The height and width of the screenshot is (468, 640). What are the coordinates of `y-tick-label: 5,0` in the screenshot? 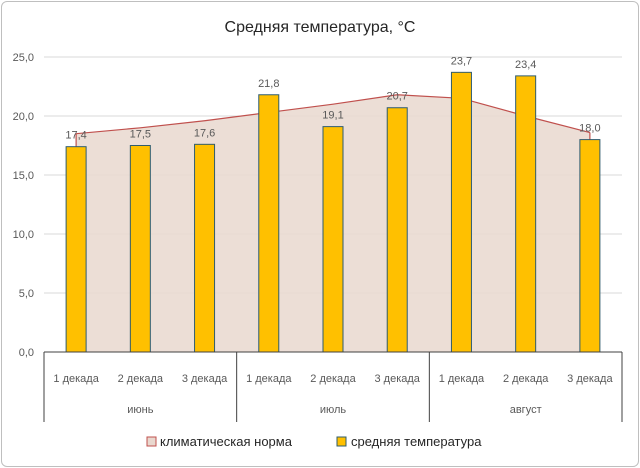 It's located at (26, 294).